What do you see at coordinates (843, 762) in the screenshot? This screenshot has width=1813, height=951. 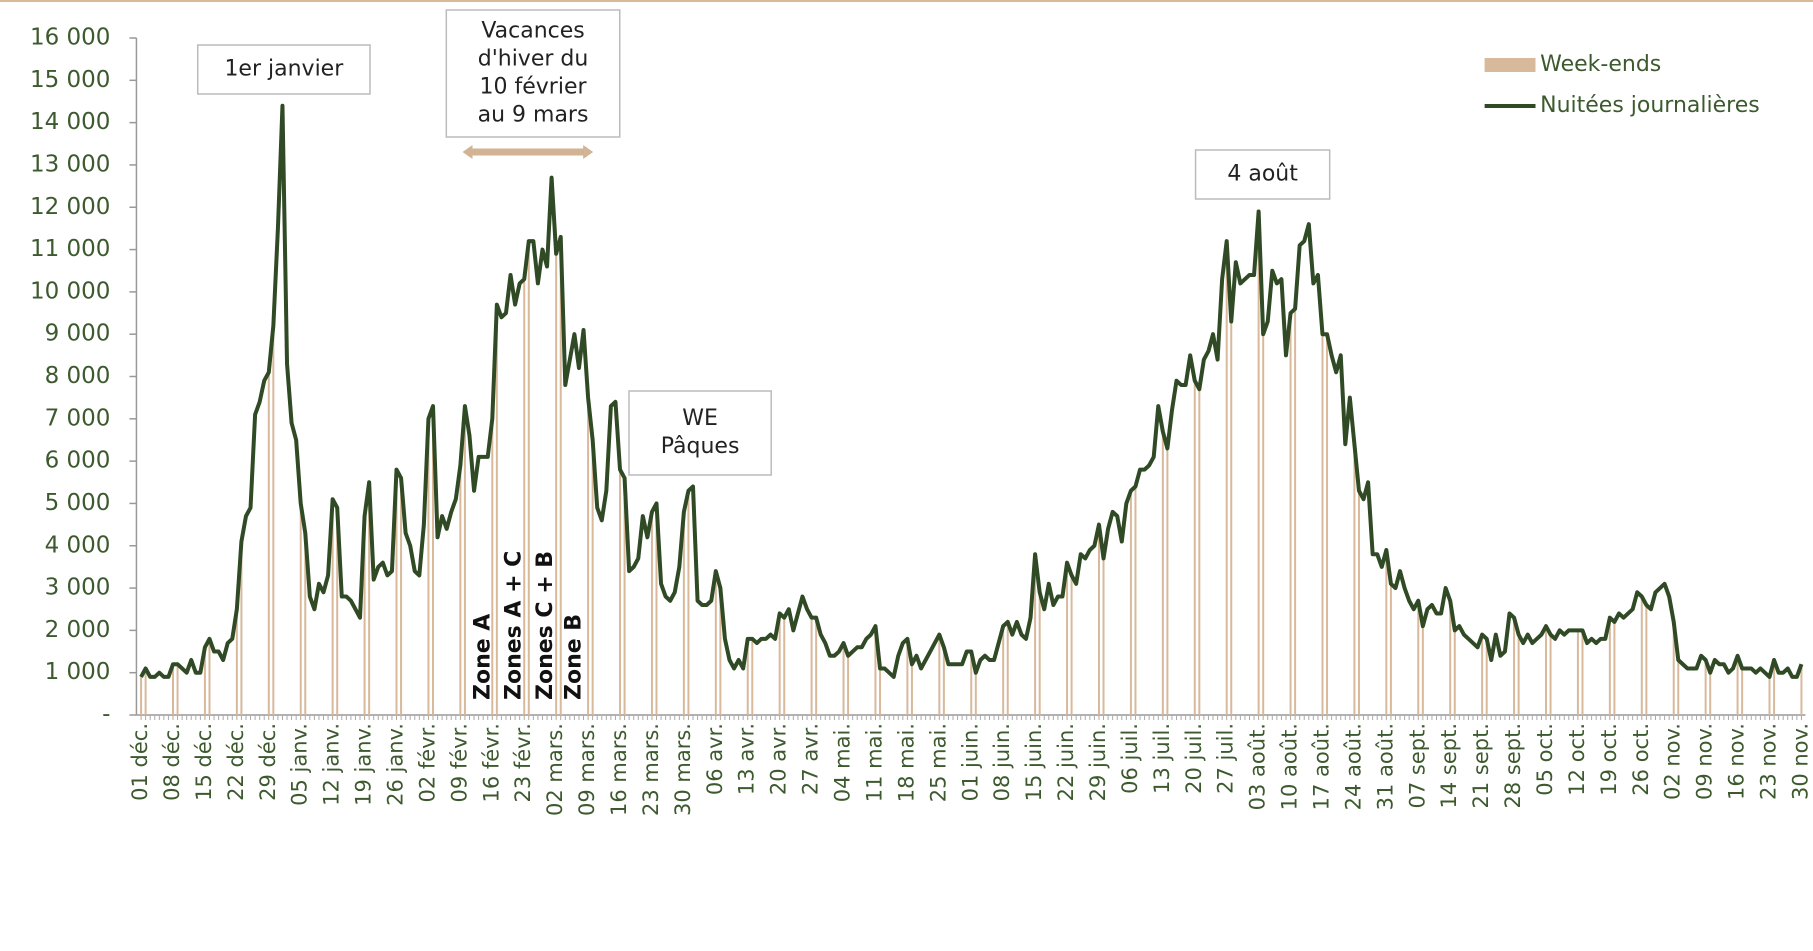 I see `x-tick-label: 04 mai.` at bounding box center [843, 762].